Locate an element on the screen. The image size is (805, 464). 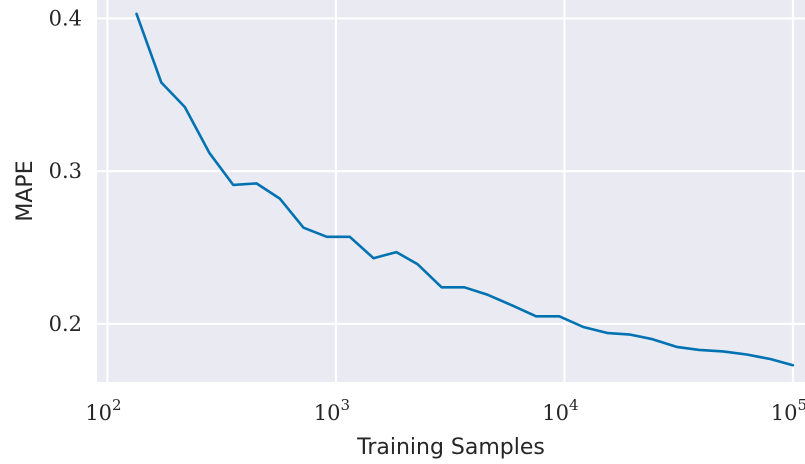
x-tick-label: 10³ is located at coordinates (332, 410).